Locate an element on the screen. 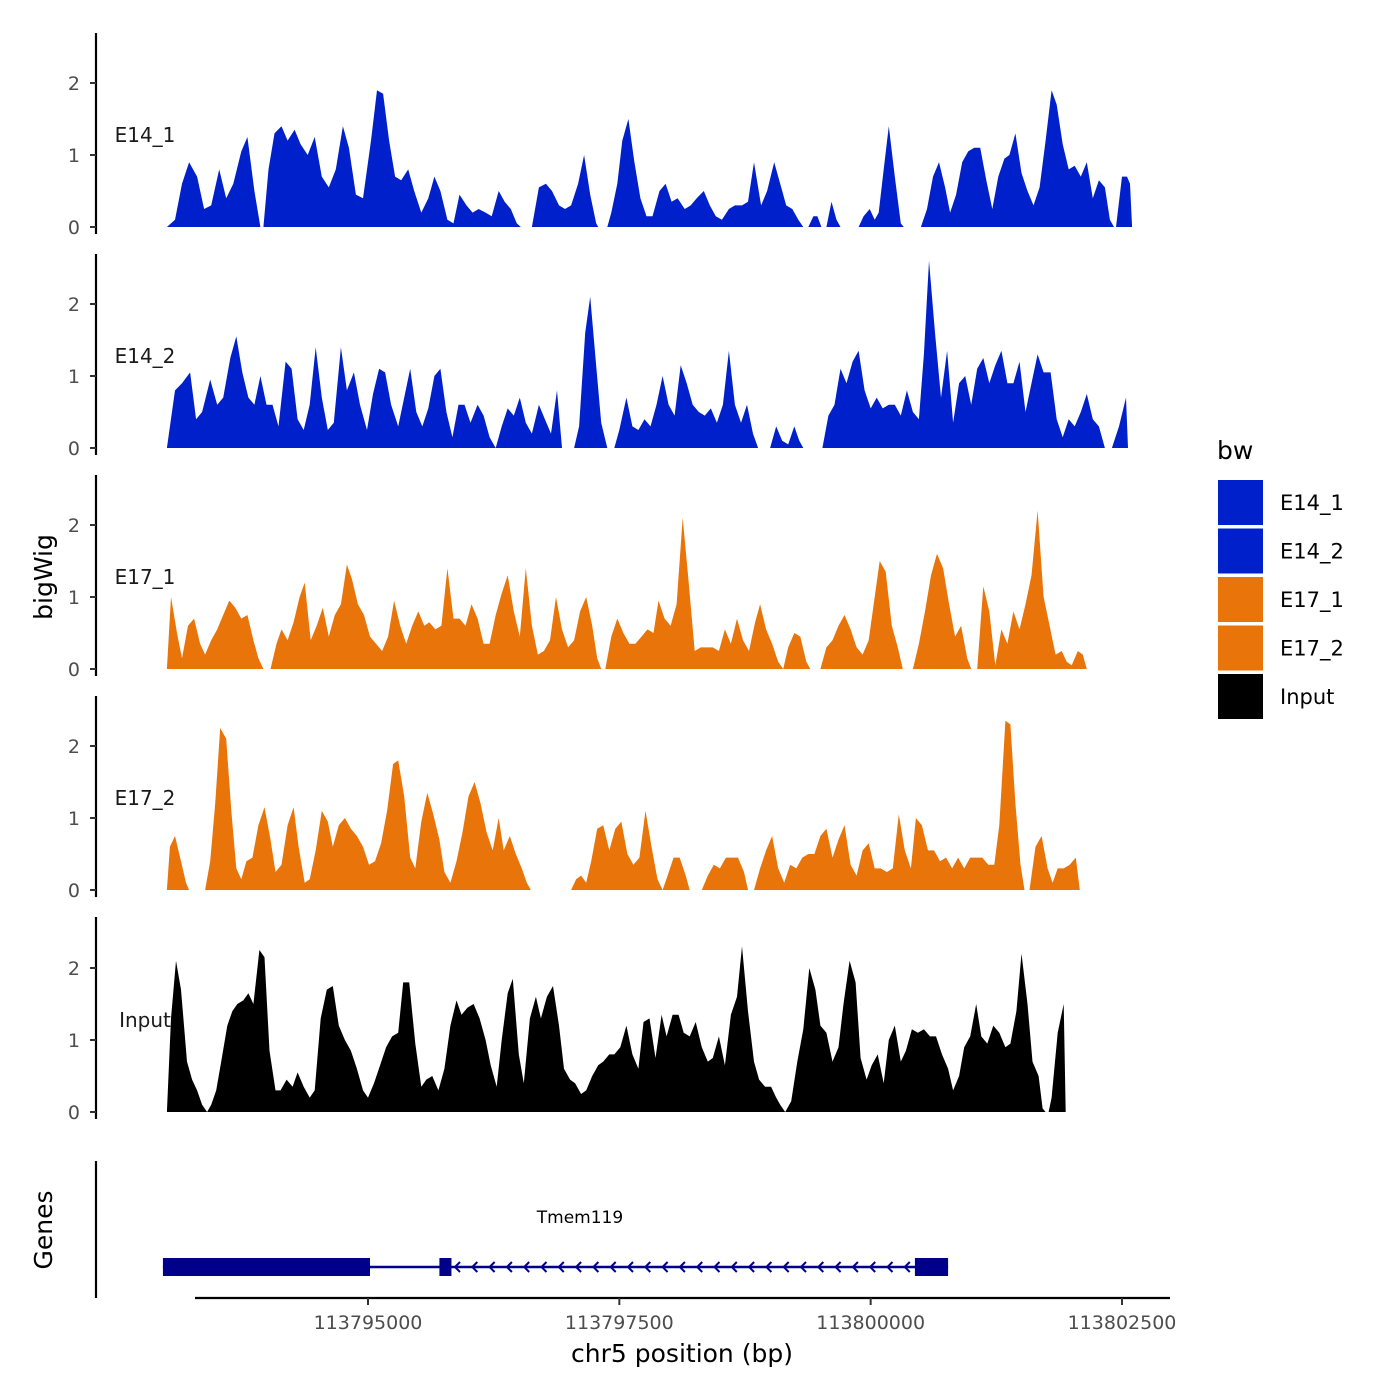  x-tick-label: 113800000 is located at coordinates (870, 1323).